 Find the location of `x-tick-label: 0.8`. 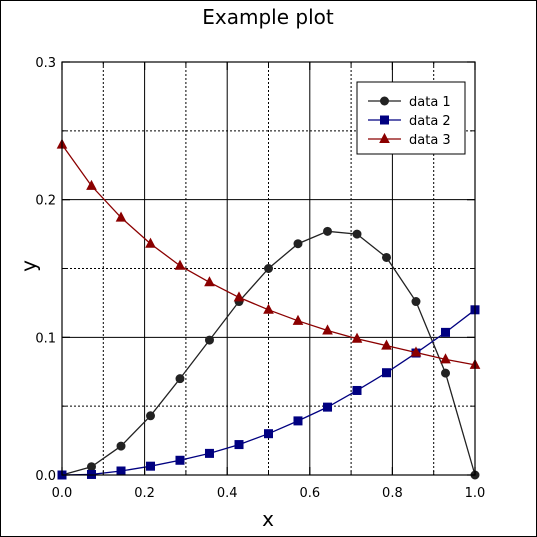

x-tick-label: 0.8 is located at coordinates (392, 493).